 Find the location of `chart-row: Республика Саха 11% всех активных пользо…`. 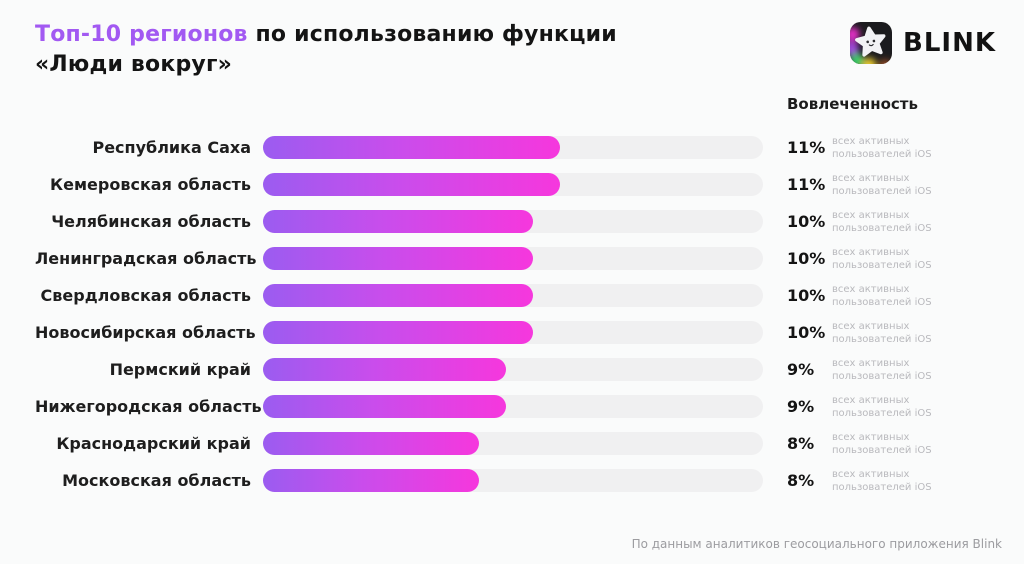

chart-row: Республика Саха 11% всех активных пользо… is located at coordinates (520, 147).